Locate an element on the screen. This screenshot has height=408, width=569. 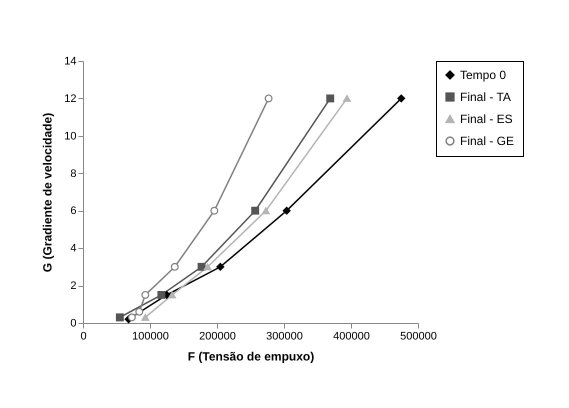
y-tick-label: 12 is located at coordinates (70, 98).